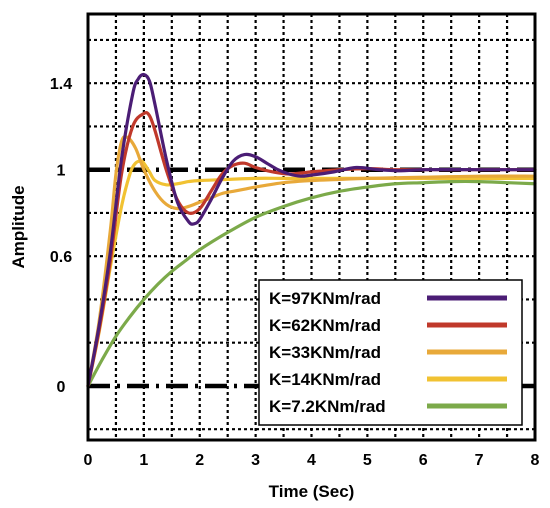  Describe the element at coordinates (61, 387) in the screenshot. I see `y-tick-label: 0` at that location.